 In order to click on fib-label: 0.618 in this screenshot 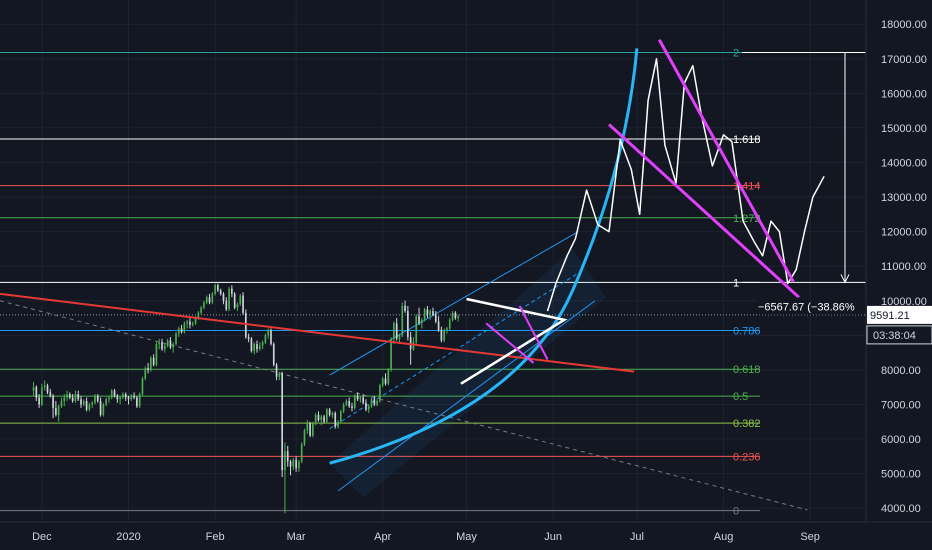, I will do `click(747, 370)`.